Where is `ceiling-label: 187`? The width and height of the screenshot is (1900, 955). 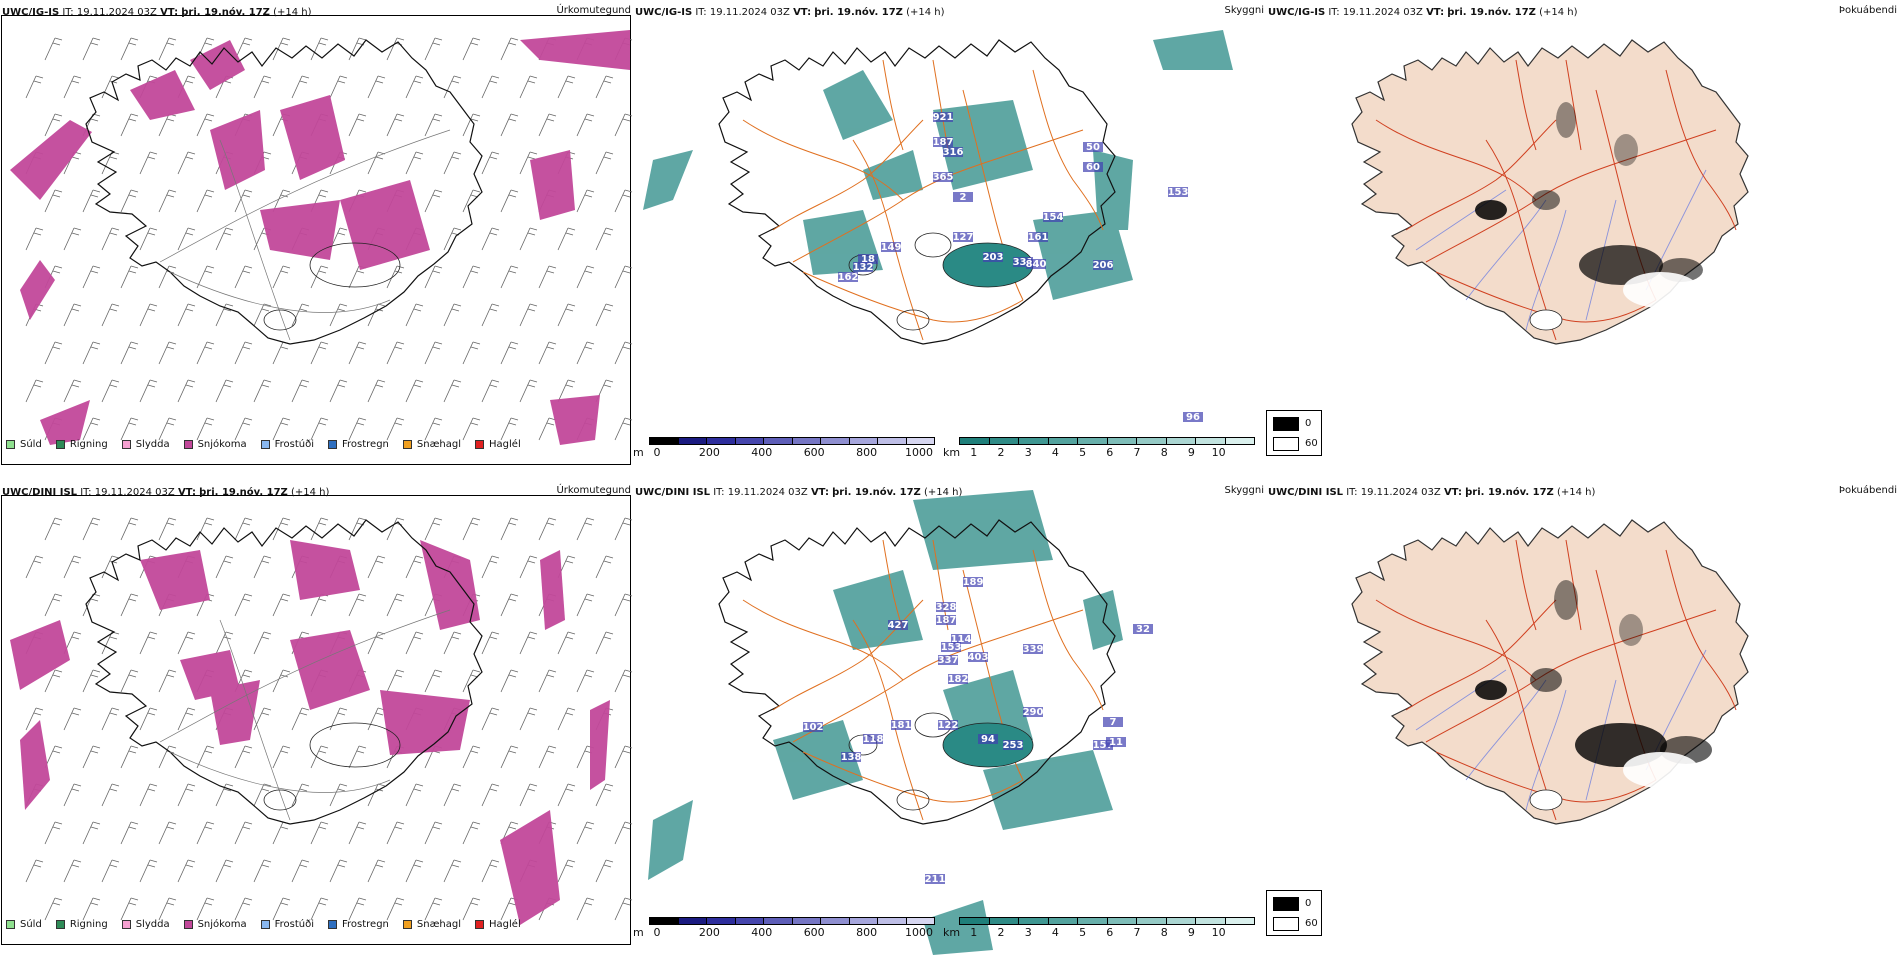
ceiling-label: 187 is located at coordinates (946, 620).